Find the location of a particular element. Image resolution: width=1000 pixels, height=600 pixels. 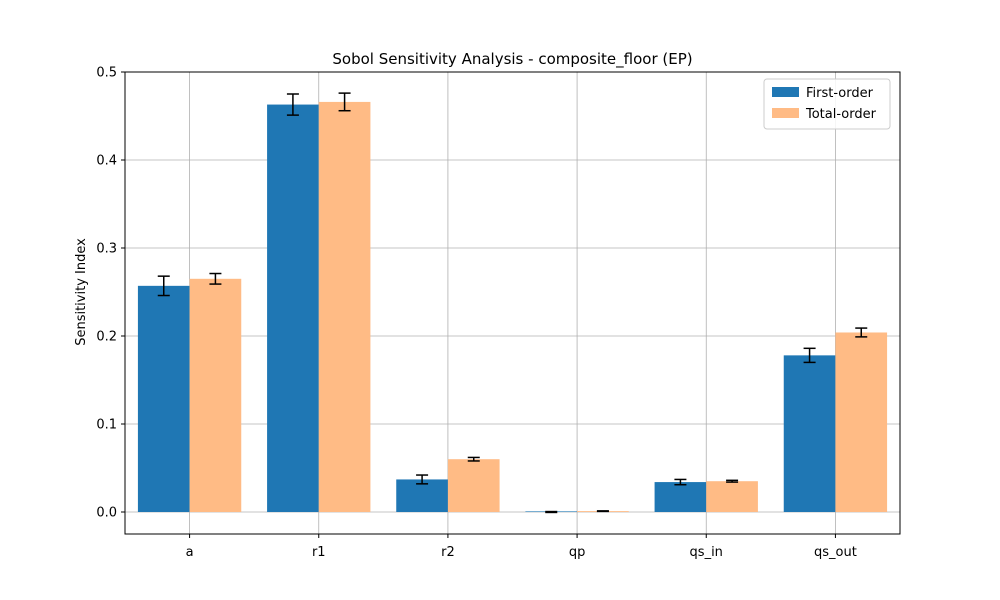

y-tick-label: 0.0 is located at coordinates (106, 513).